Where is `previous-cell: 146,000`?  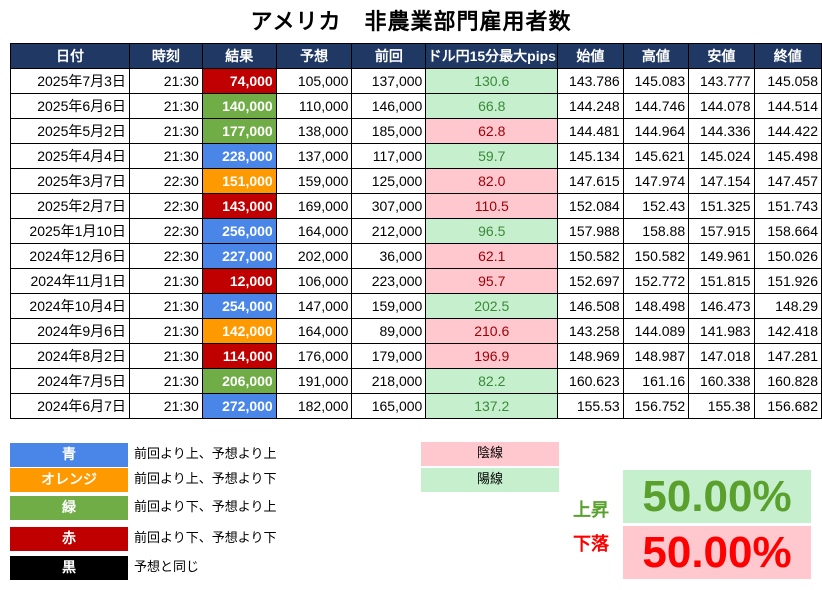
previous-cell: 146,000 is located at coordinates (389, 106).